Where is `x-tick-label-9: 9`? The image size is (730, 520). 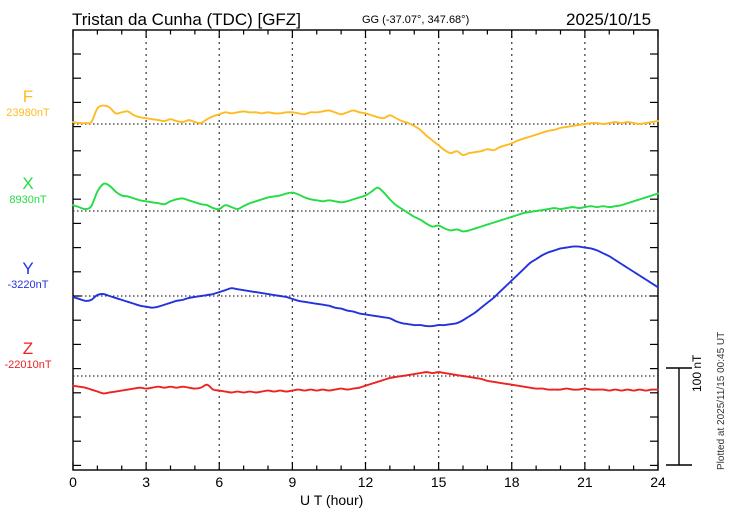 x-tick-label-9: 9 is located at coordinates (292, 482).